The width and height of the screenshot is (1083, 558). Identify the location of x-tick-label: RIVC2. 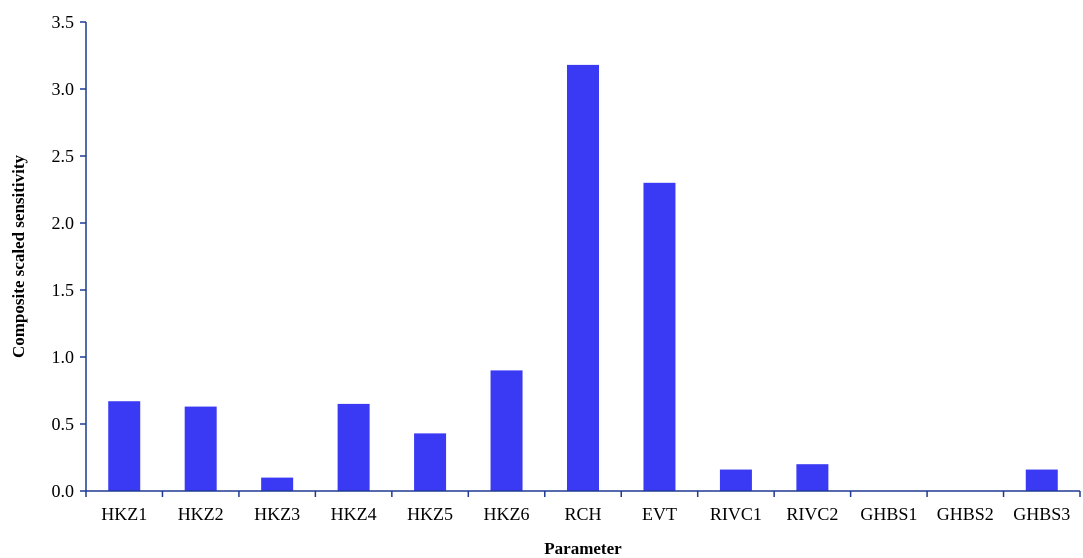
(812, 514).